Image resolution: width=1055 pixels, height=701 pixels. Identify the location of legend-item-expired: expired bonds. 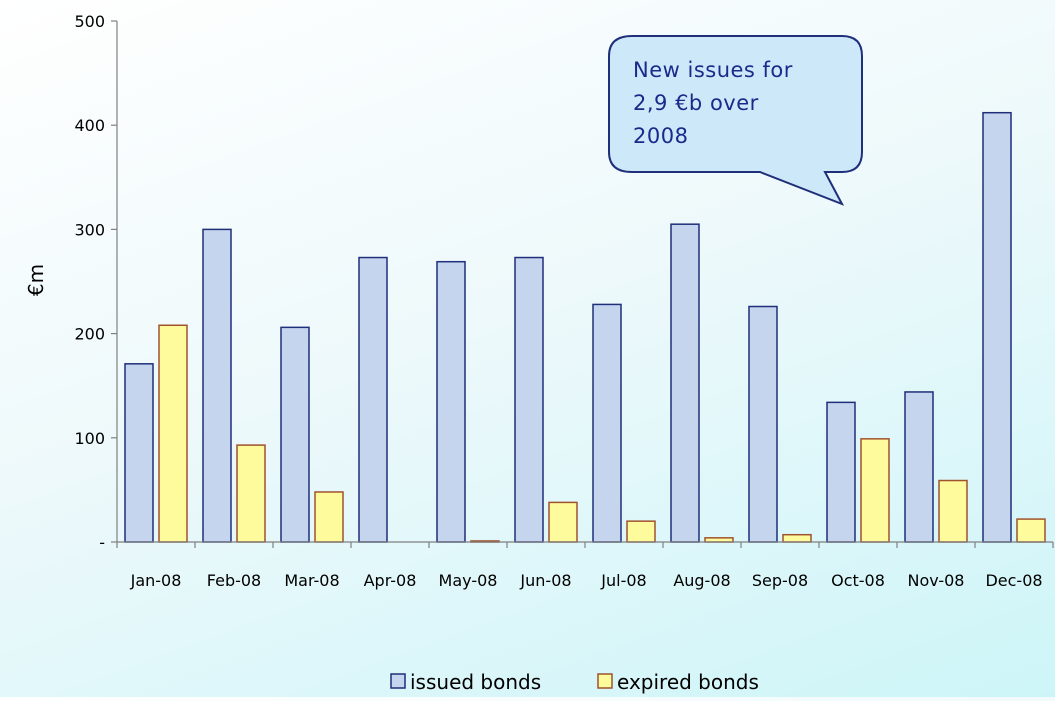
(678, 682).